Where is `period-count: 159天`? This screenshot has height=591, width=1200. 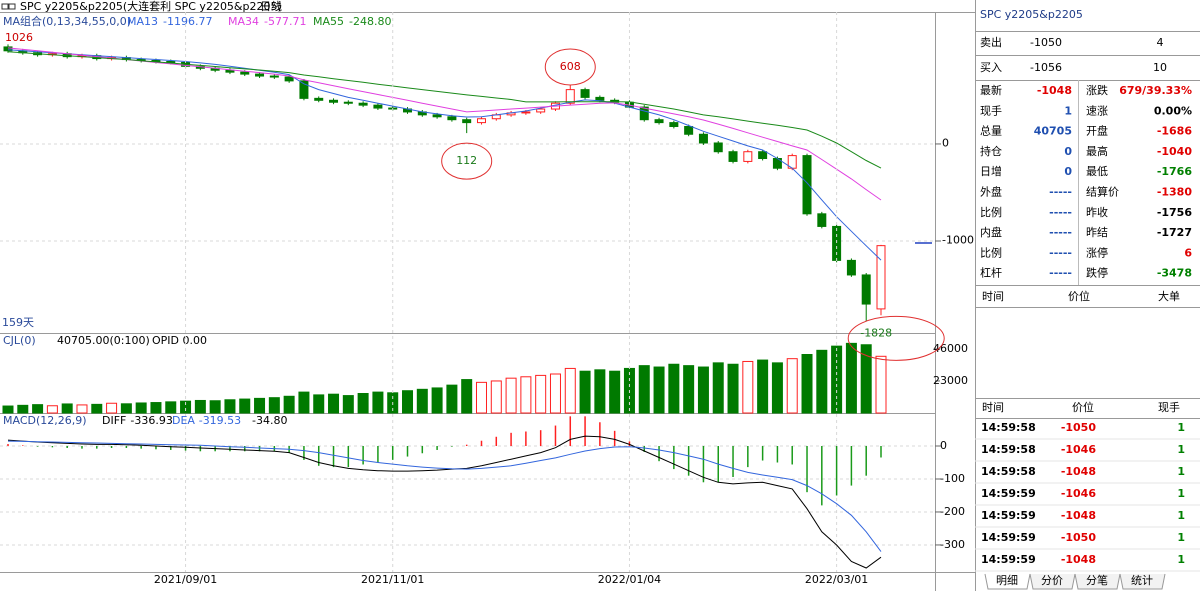 period-count: 159天 is located at coordinates (18, 322).